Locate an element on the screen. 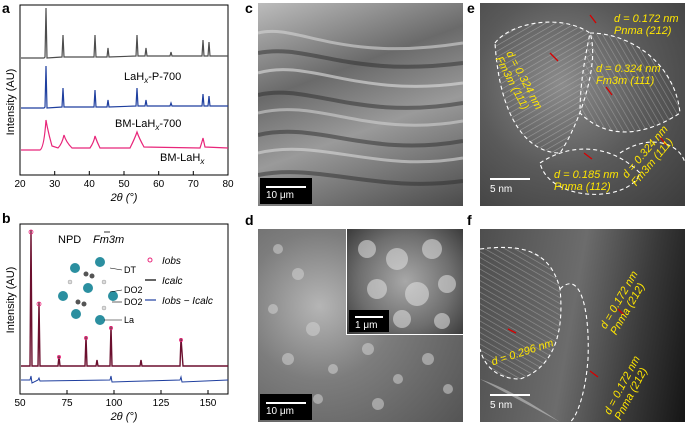  tem-e-anno-5: d = 0.185 nm Pnma (112) is located at coordinates (586, 181).